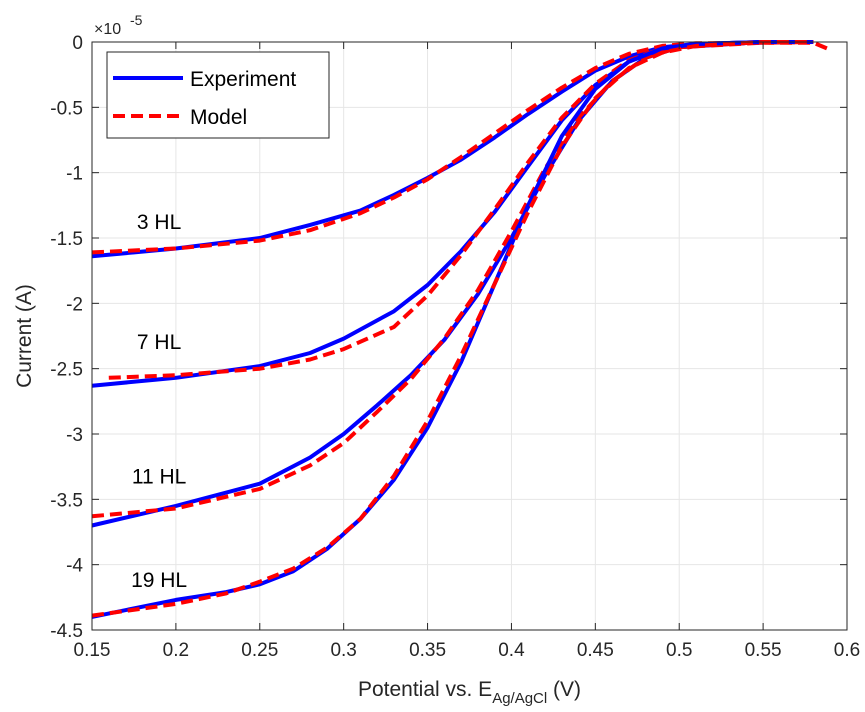 The image size is (865, 712). I want to click on y-tick-label: -3, so click(74, 435).